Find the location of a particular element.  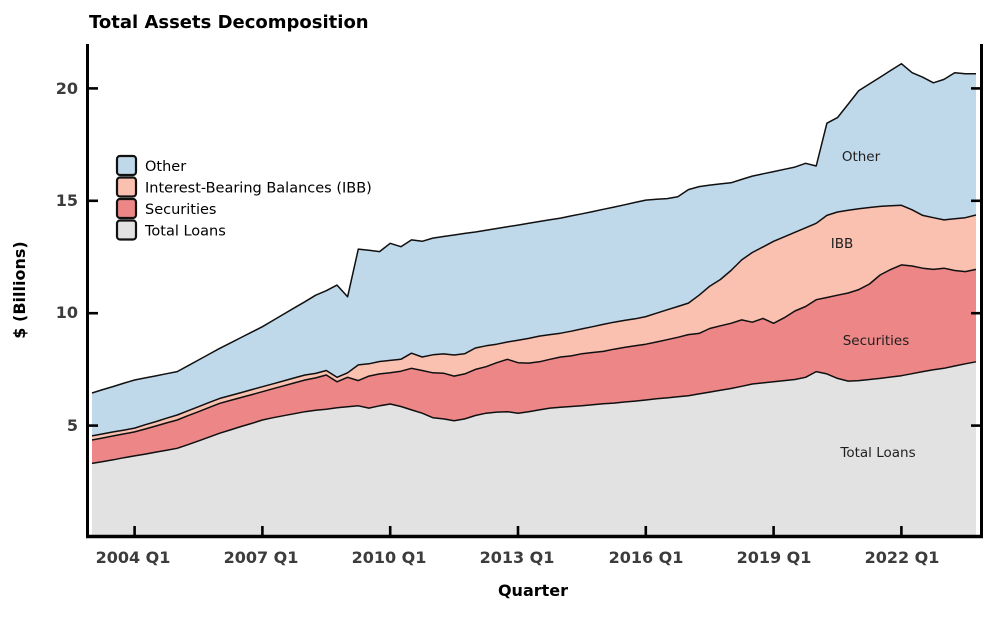

x-tick-label-2016: 2016 Q1 is located at coordinates (646, 557).